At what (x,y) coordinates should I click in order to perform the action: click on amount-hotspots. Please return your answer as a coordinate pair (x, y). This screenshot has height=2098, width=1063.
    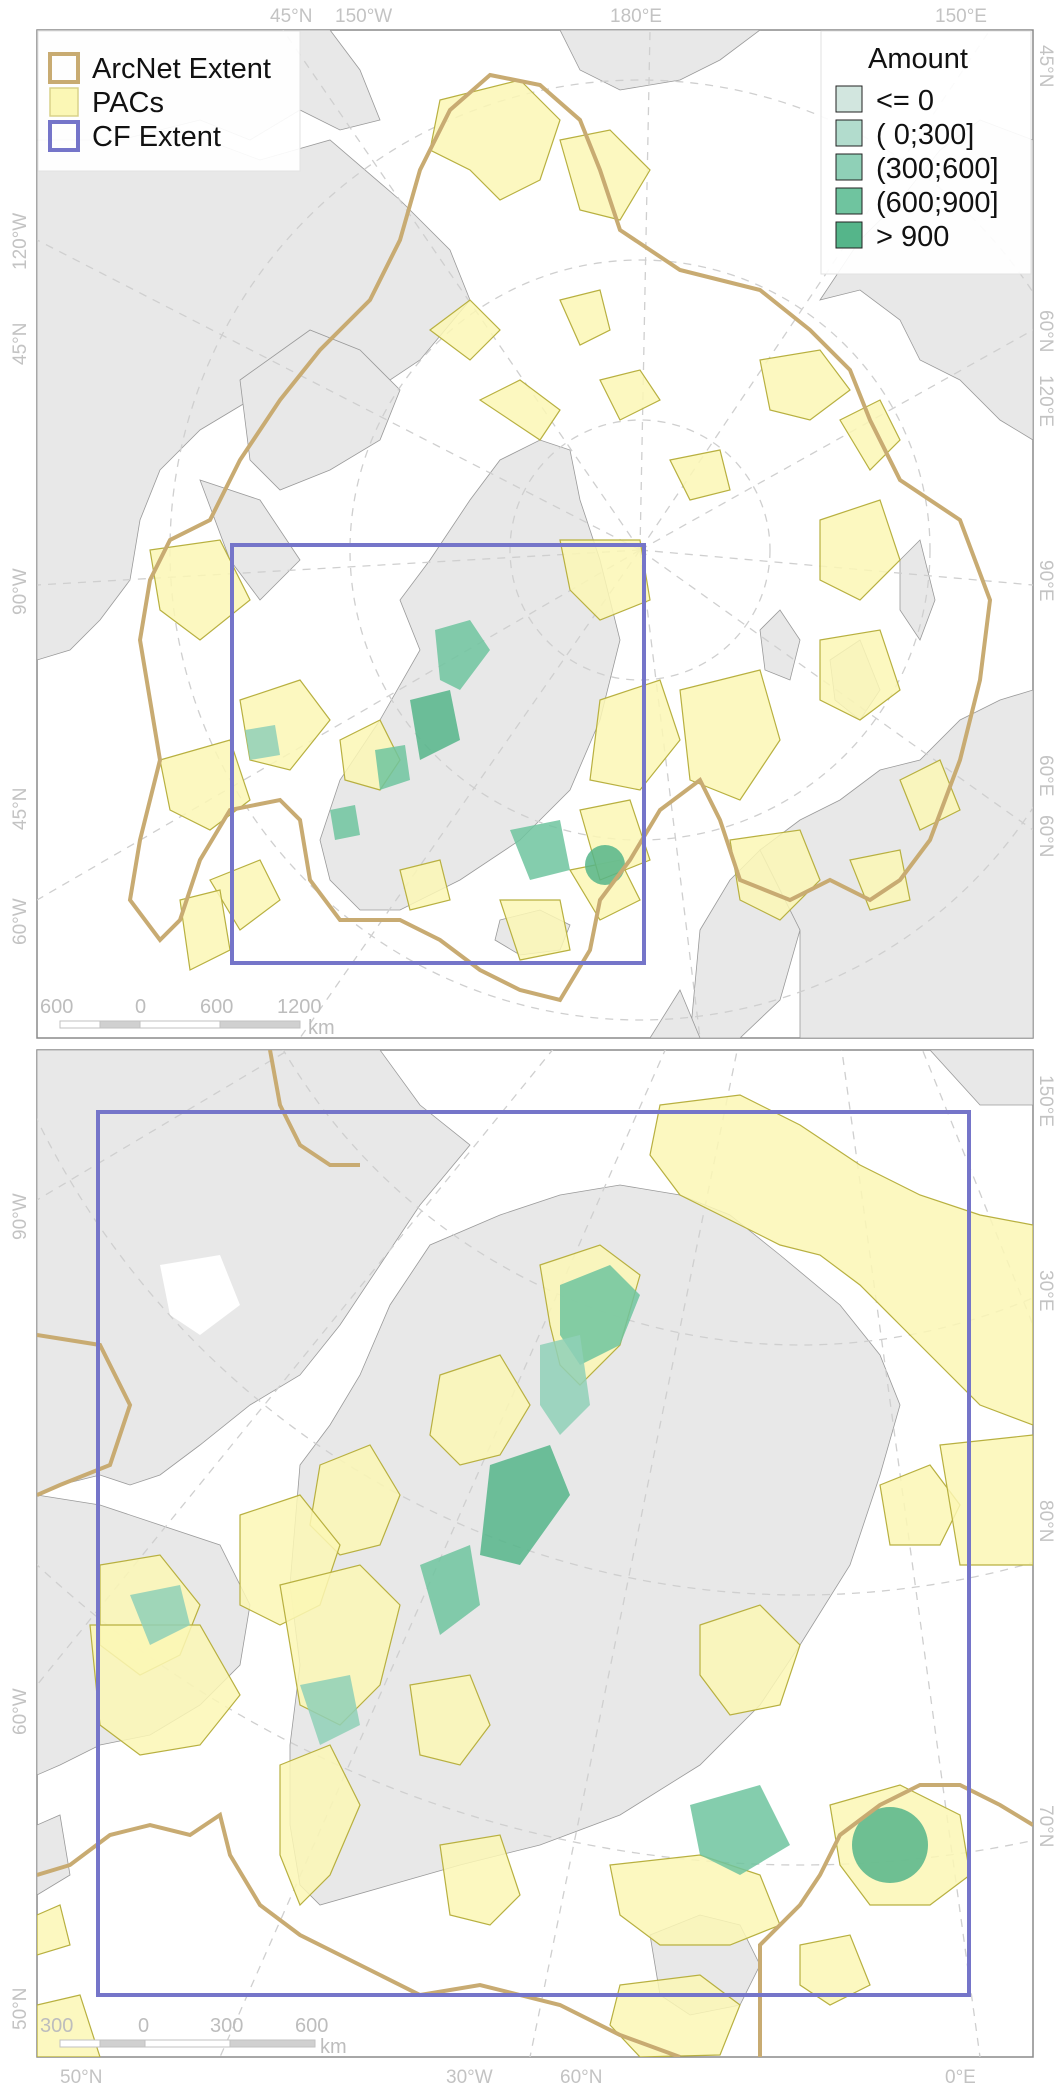
    Looking at the image, I should click on (435, 752).